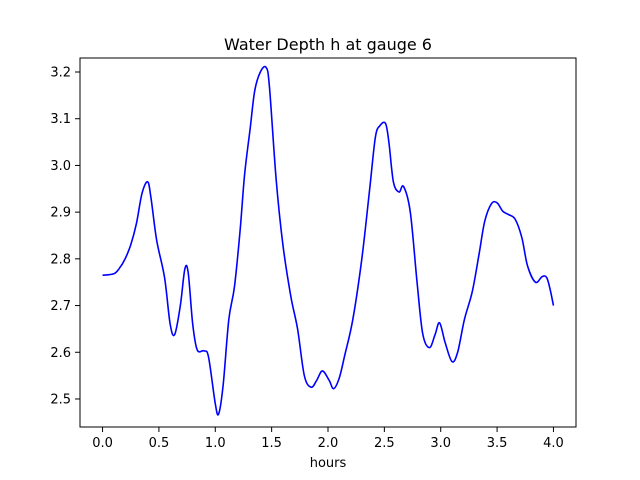 The image size is (640, 480). I want to click on x-axis-label: hours, so click(328, 463).